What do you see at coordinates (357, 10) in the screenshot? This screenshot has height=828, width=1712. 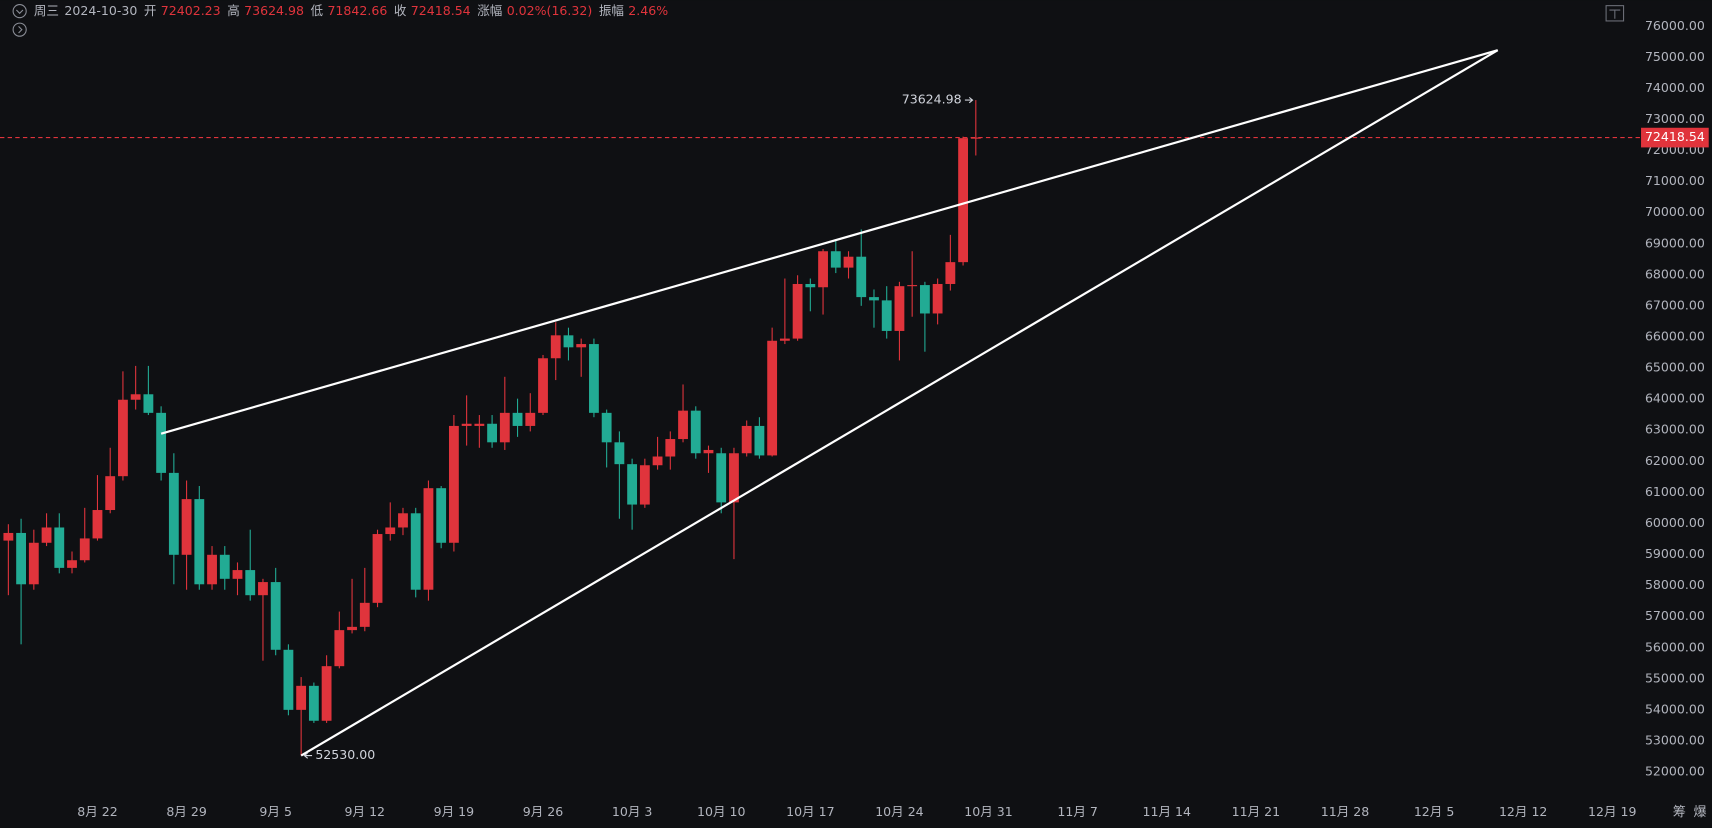 I see `field-value: 71842.66` at bounding box center [357, 10].